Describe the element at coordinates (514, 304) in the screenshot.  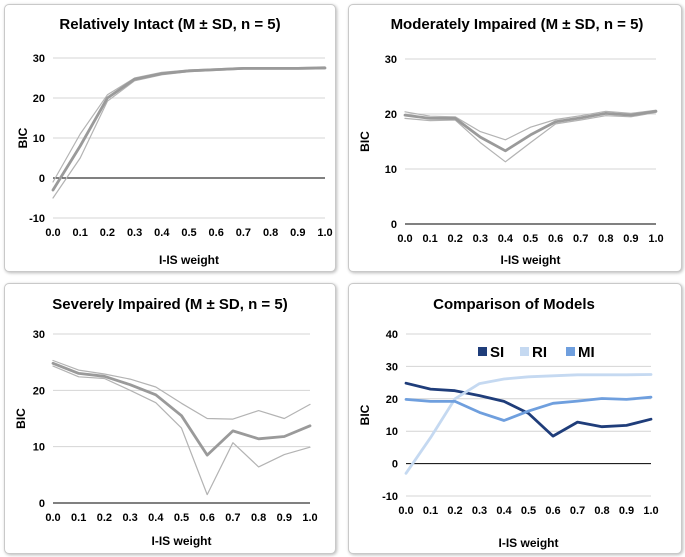
I see `chart-title: Comparison of Models` at that location.